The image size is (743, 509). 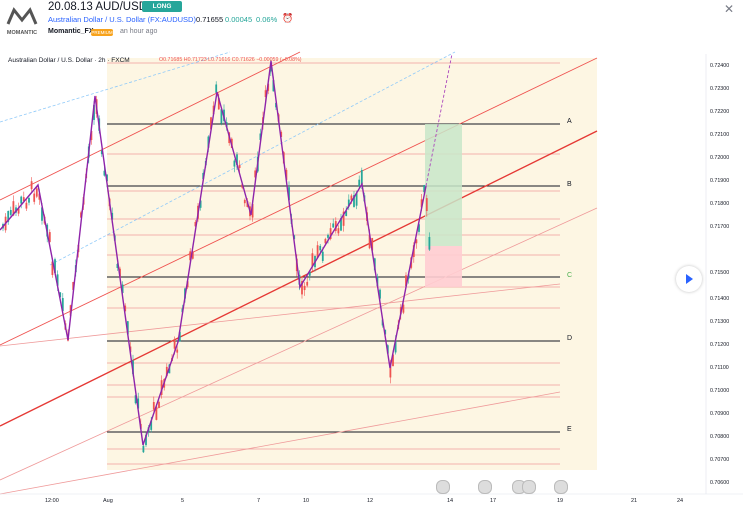 I want to click on level-label-c: C, so click(x=570, y=275).